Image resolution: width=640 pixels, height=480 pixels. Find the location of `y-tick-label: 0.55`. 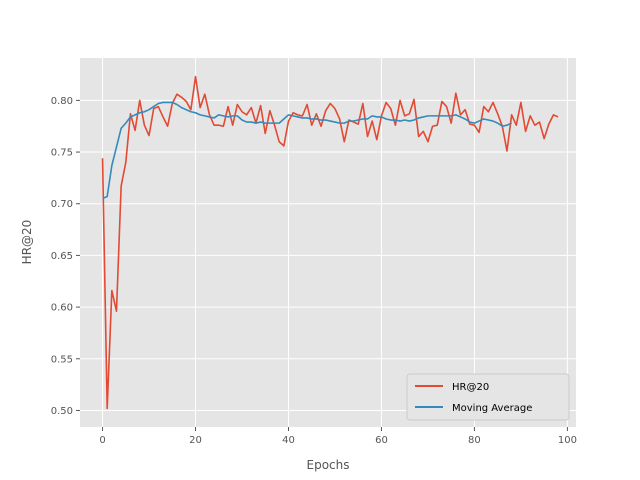

y-tick-label: 0.55 is located at coordinates (62, 359).